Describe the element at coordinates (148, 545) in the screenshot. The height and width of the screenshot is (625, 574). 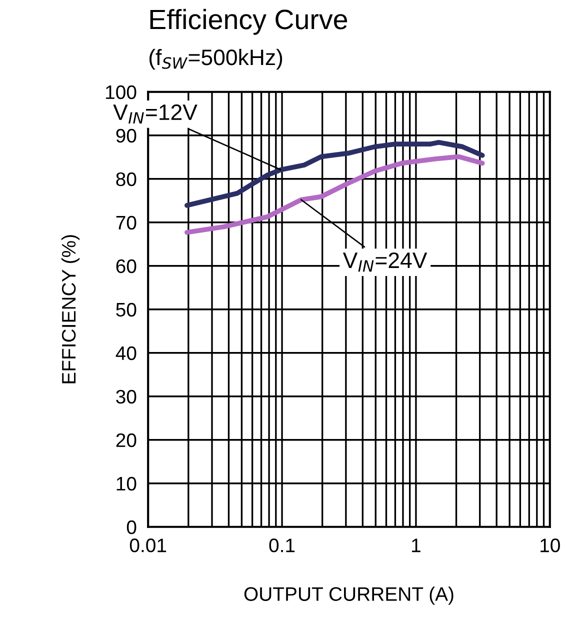
I see `x-tick-label: 0.01` at that location.